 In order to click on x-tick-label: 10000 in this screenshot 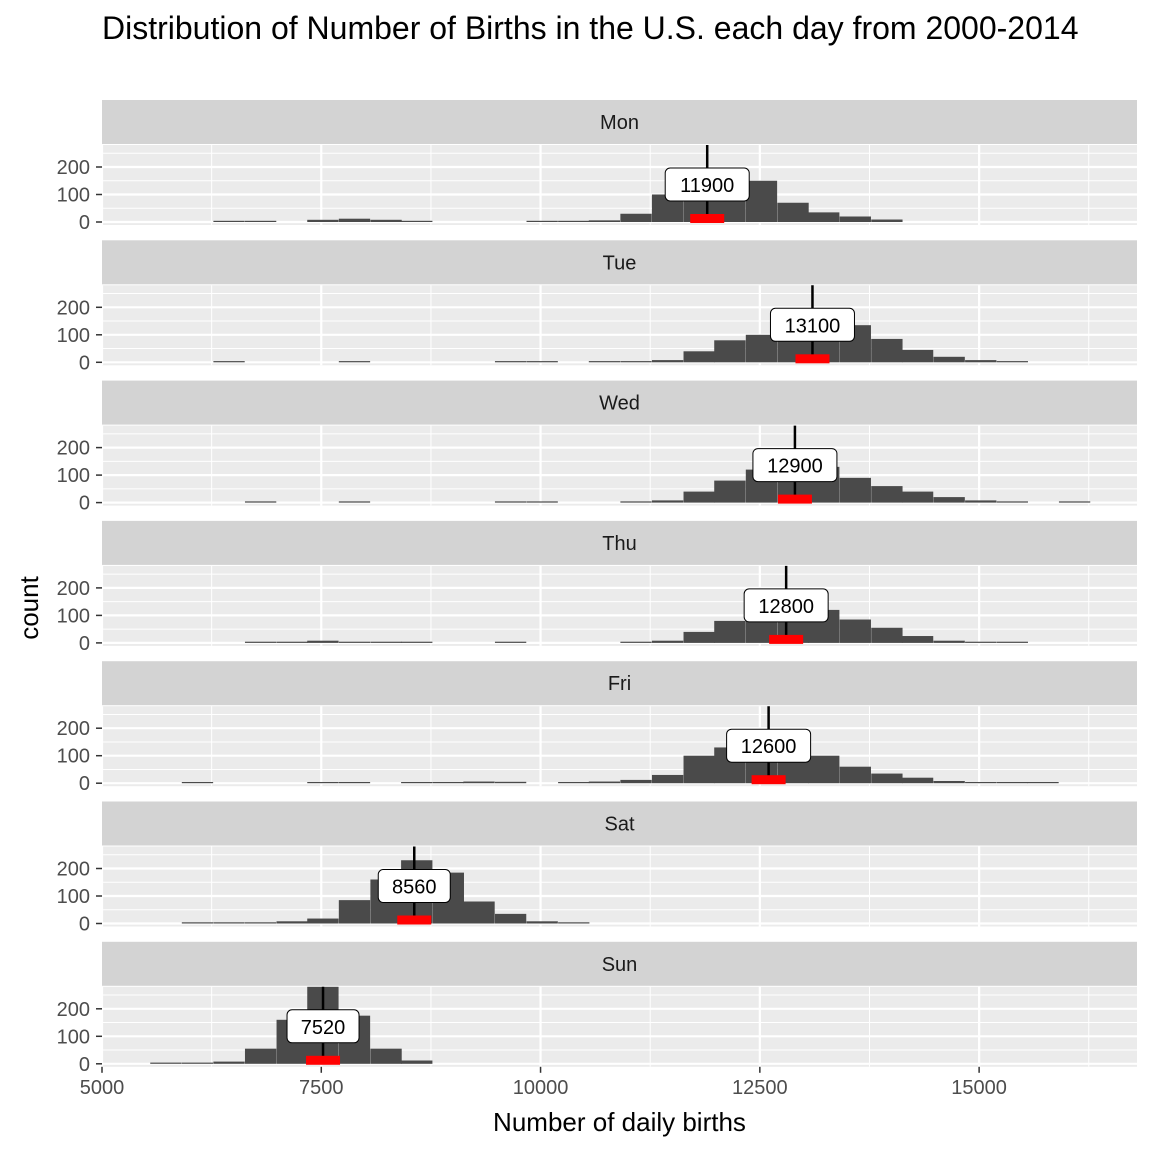, I will do `click(541, 1088)`.